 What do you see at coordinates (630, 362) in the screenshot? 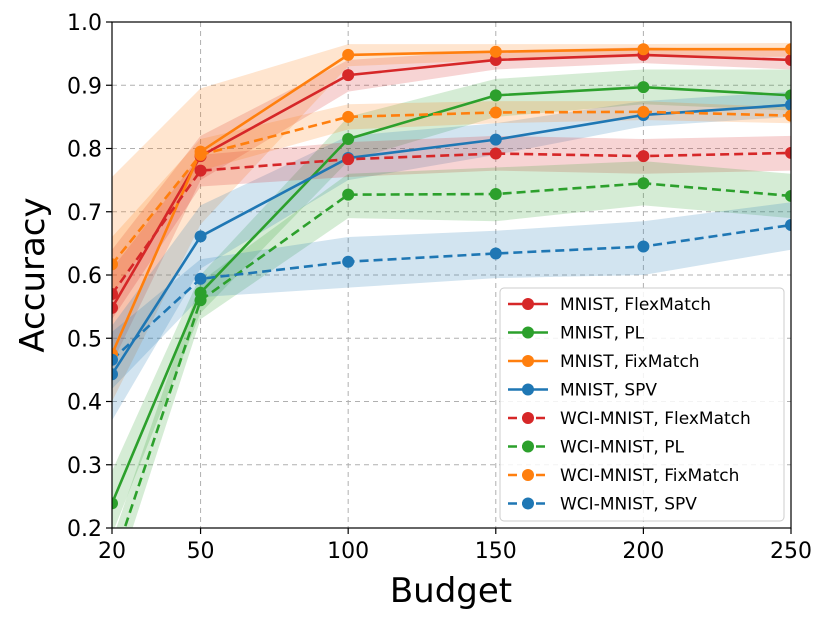
I see `legend-label: MNIST, FixMatch` at bounding box center [630, 362].